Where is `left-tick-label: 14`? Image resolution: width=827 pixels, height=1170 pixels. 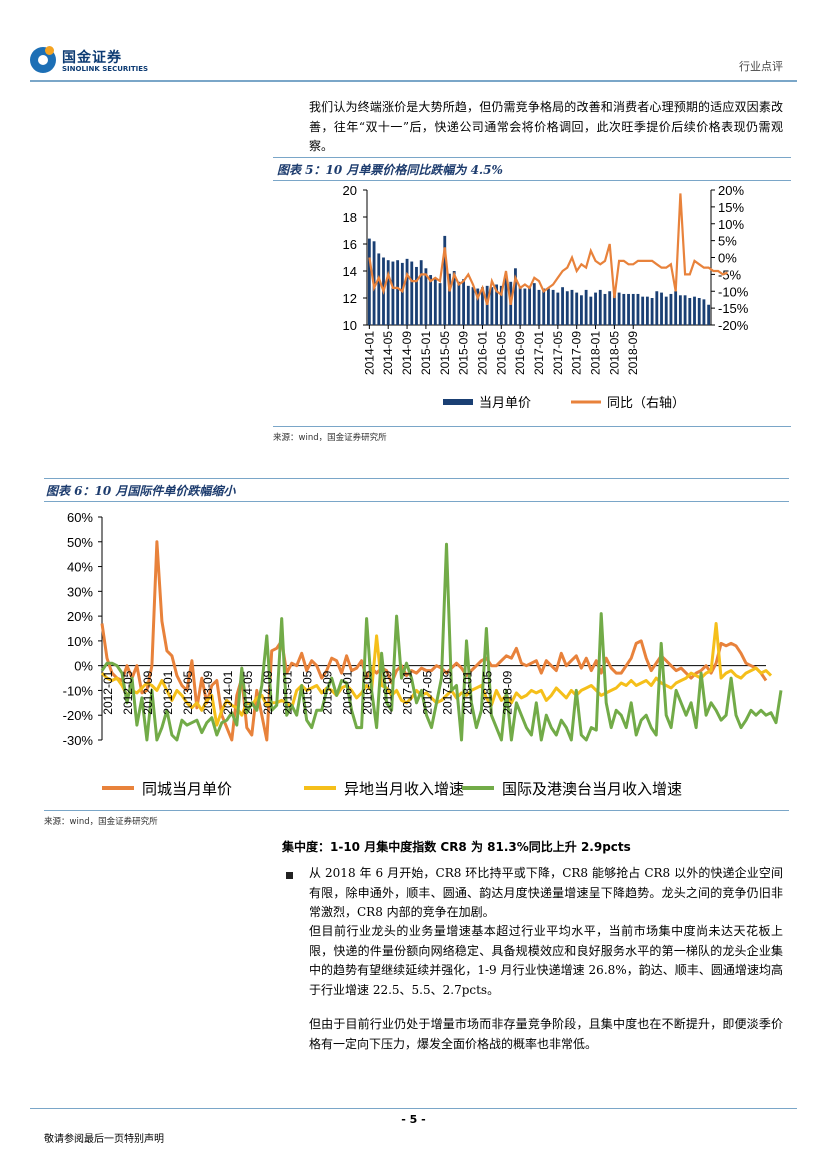 left-tick-label: 14 is located at coordinates (350, 271).